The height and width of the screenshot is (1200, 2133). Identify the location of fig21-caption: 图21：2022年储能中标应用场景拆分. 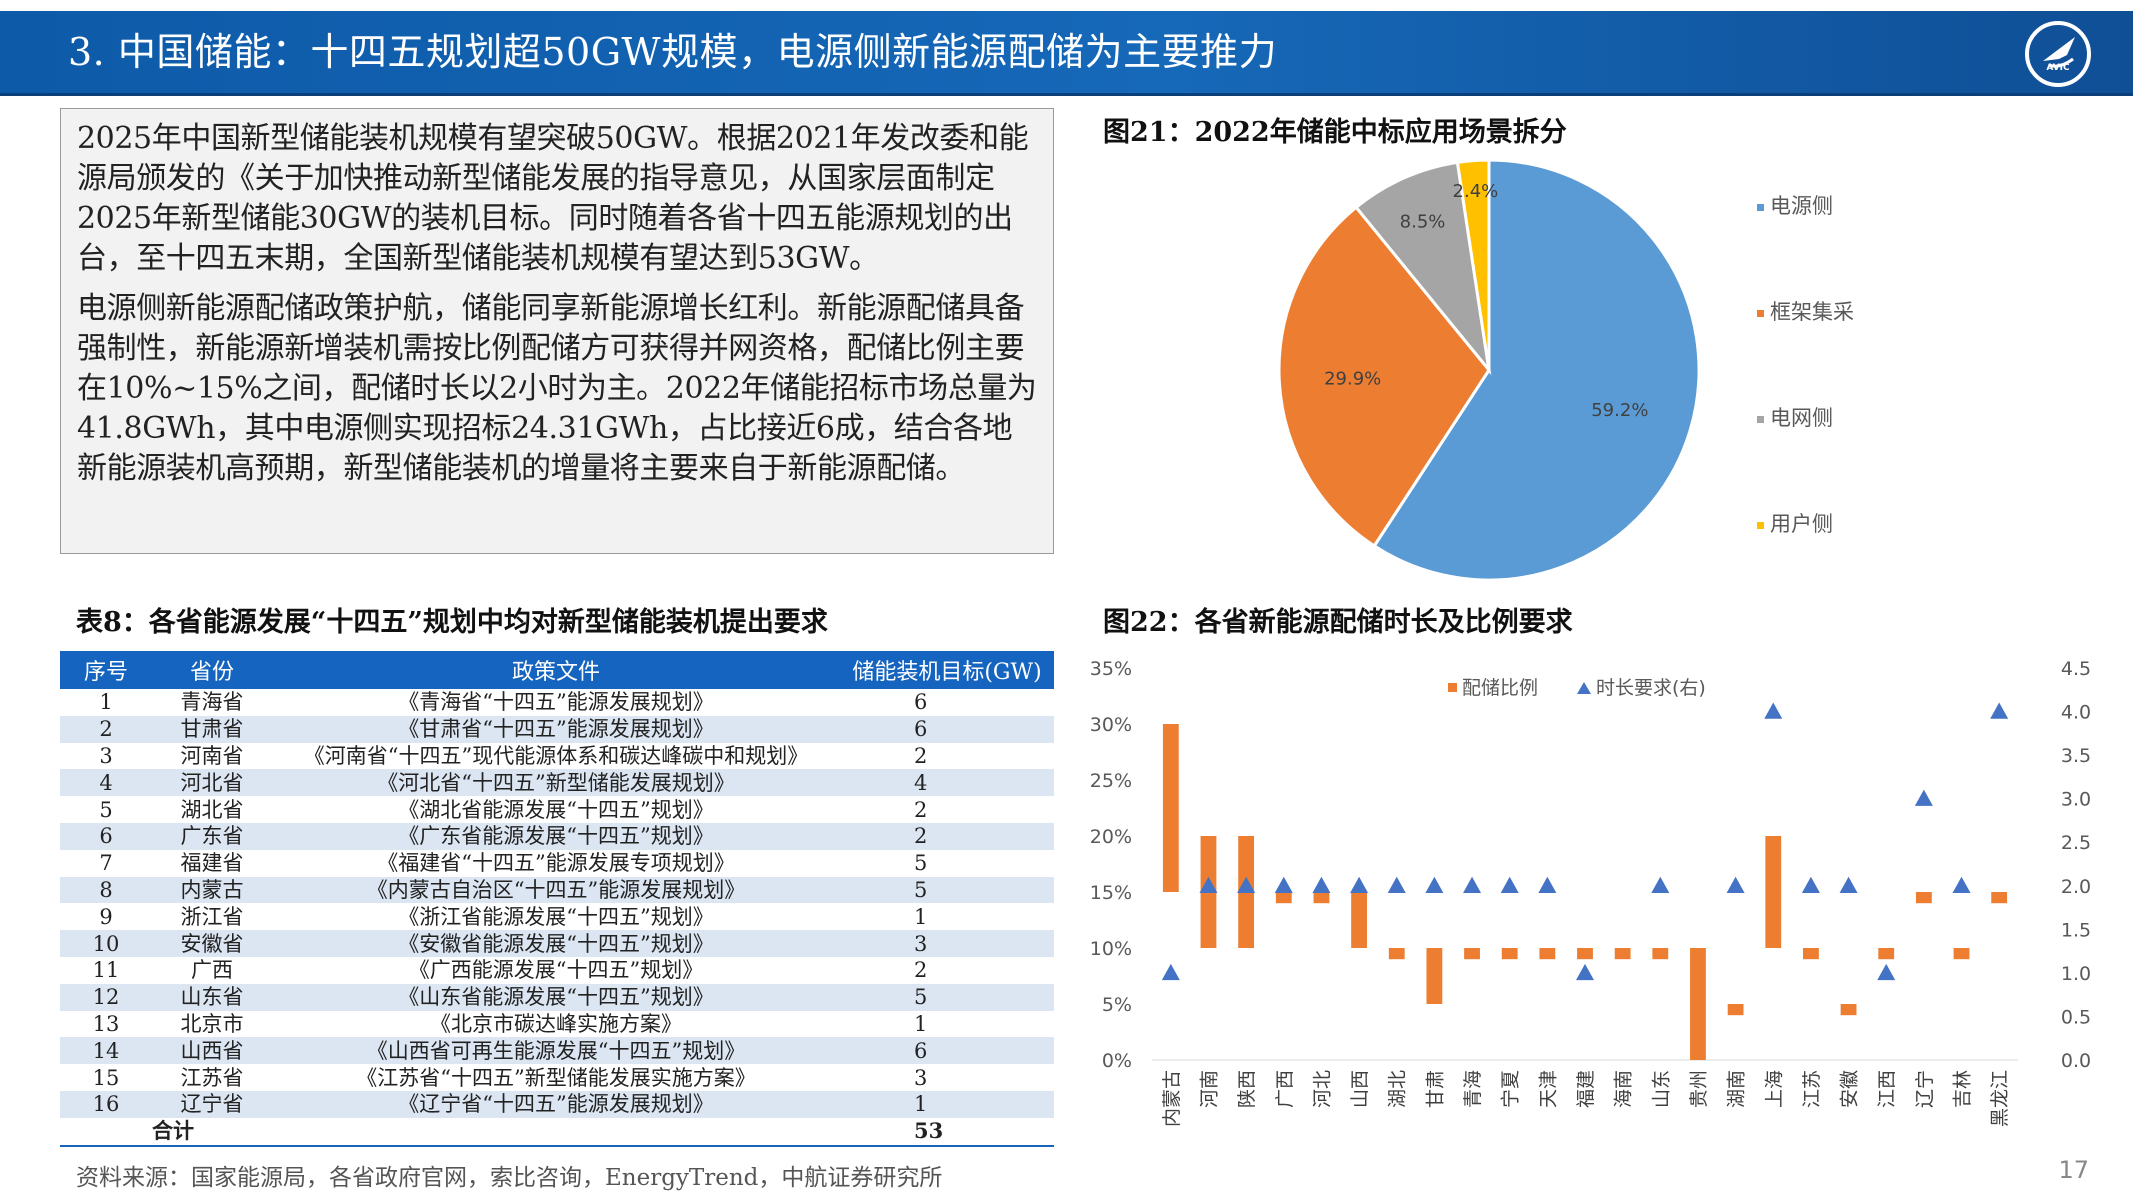
(1335, 132).